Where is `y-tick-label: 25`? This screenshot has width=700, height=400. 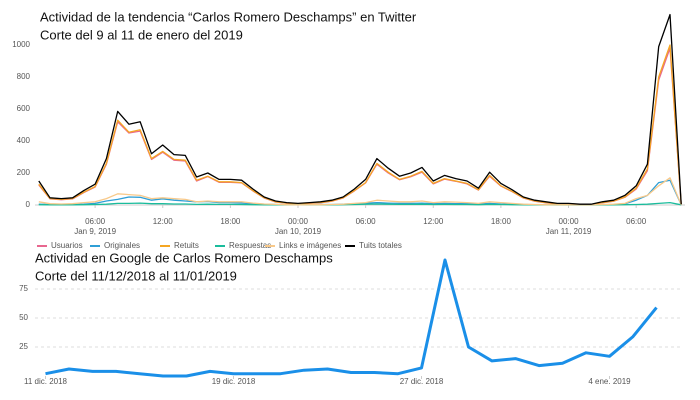 y-tick-label: 25 is located at coordinates (23, 346).